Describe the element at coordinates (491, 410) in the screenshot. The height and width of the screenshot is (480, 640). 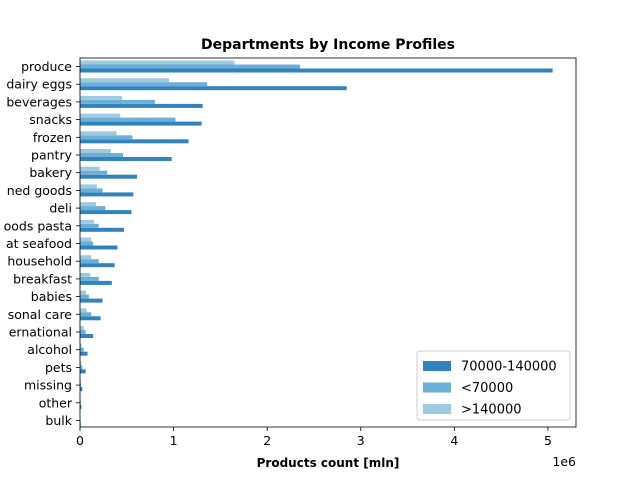
I see `legend-label: >140000` at that location.